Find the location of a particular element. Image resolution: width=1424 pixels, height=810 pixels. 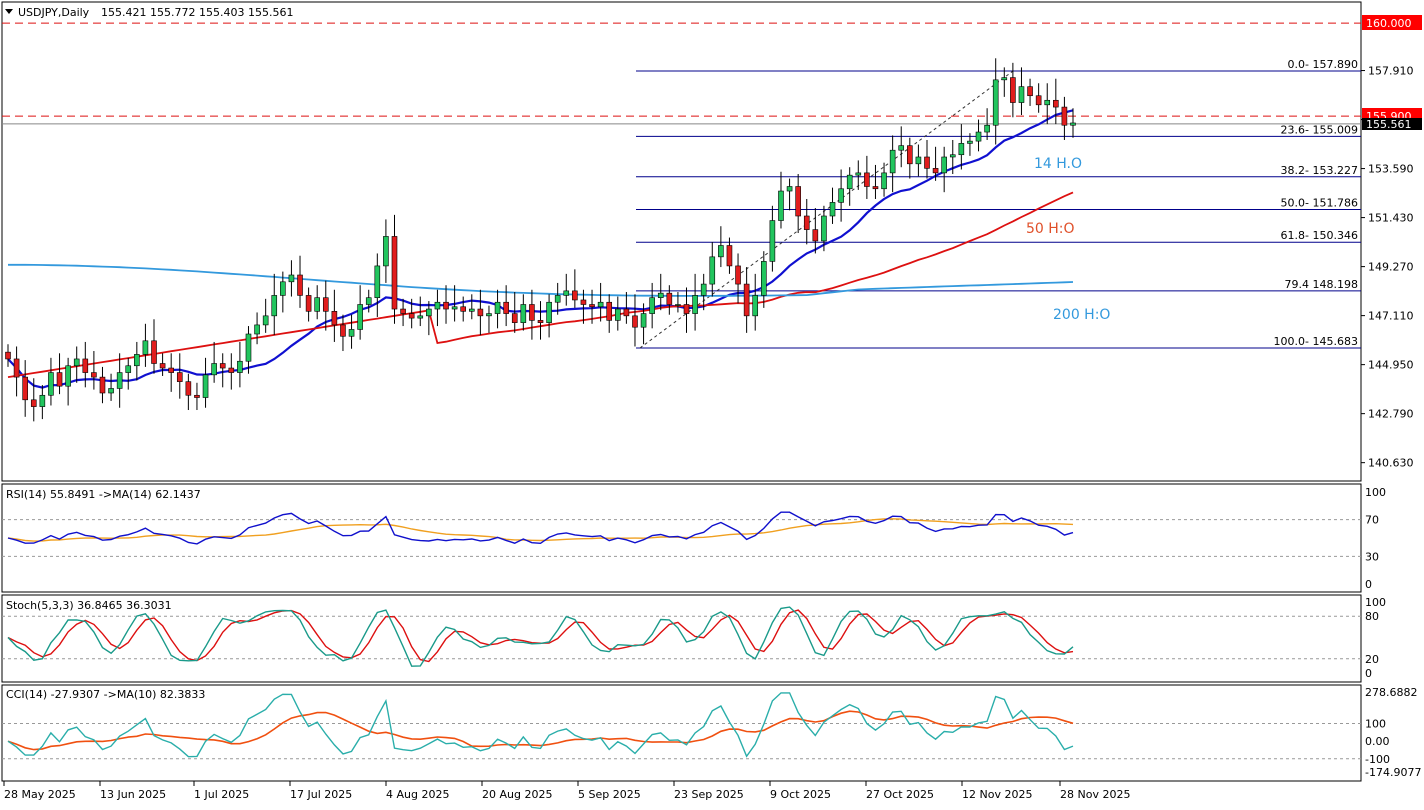

level-160-label: 160.000 is located at coordinates (1389, 23).